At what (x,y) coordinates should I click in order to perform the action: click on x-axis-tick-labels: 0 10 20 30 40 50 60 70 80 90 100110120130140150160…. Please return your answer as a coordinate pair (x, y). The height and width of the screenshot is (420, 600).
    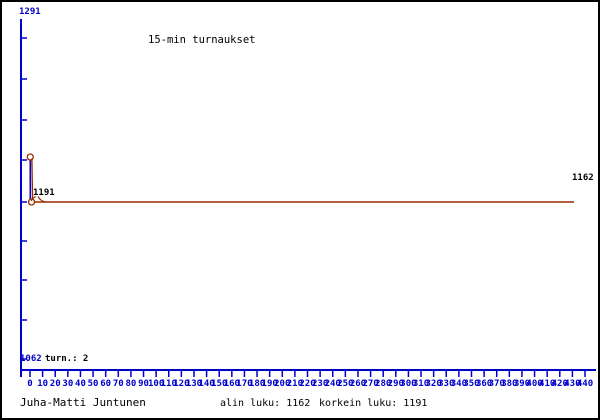
    Looking at the image, I should click on (310, 384).